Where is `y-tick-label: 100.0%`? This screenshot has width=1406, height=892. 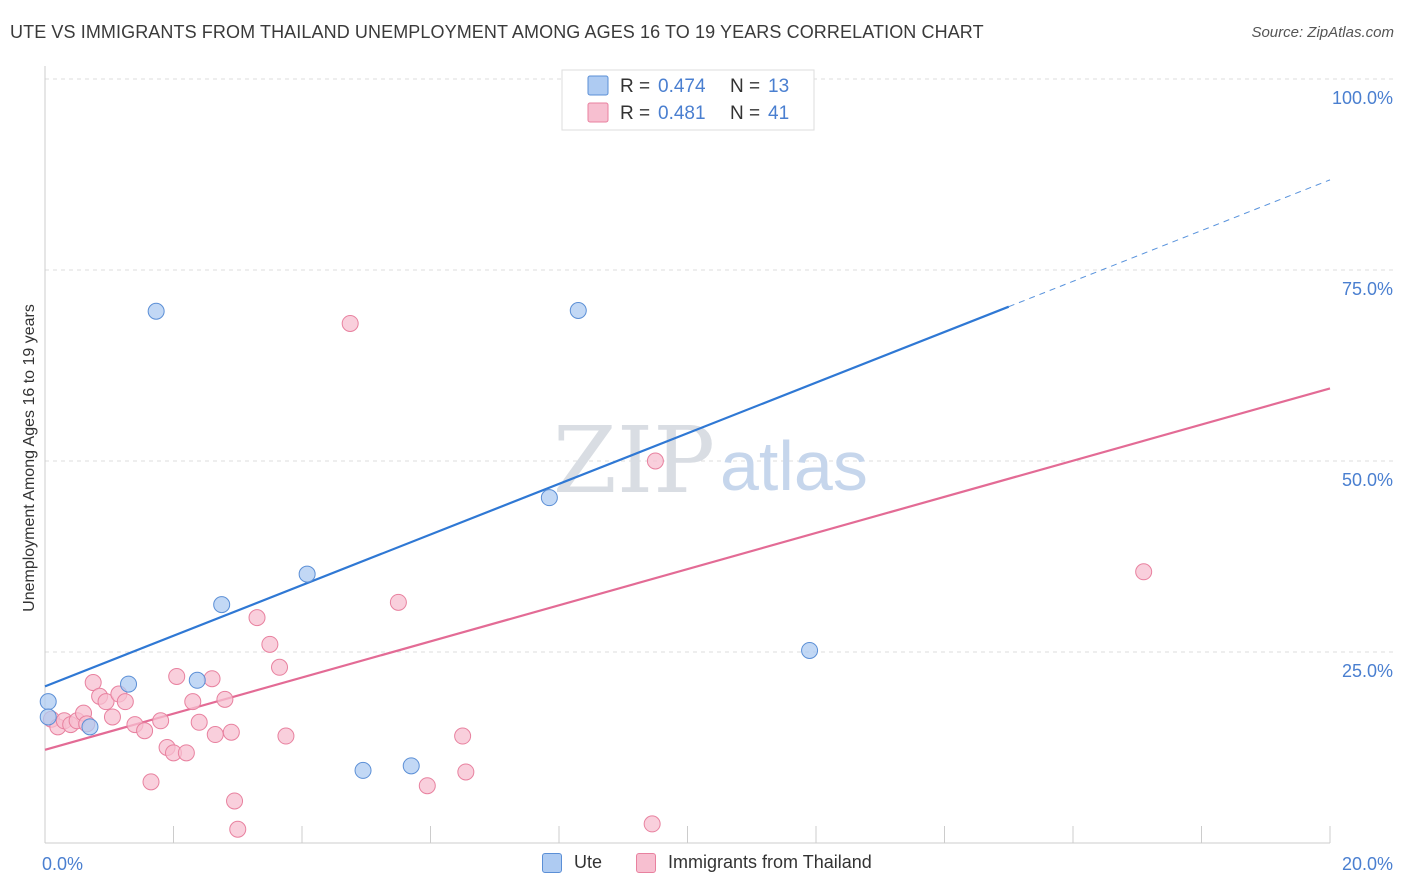
y-tick-label: 100.0% is located at coordinates (1362, 98).